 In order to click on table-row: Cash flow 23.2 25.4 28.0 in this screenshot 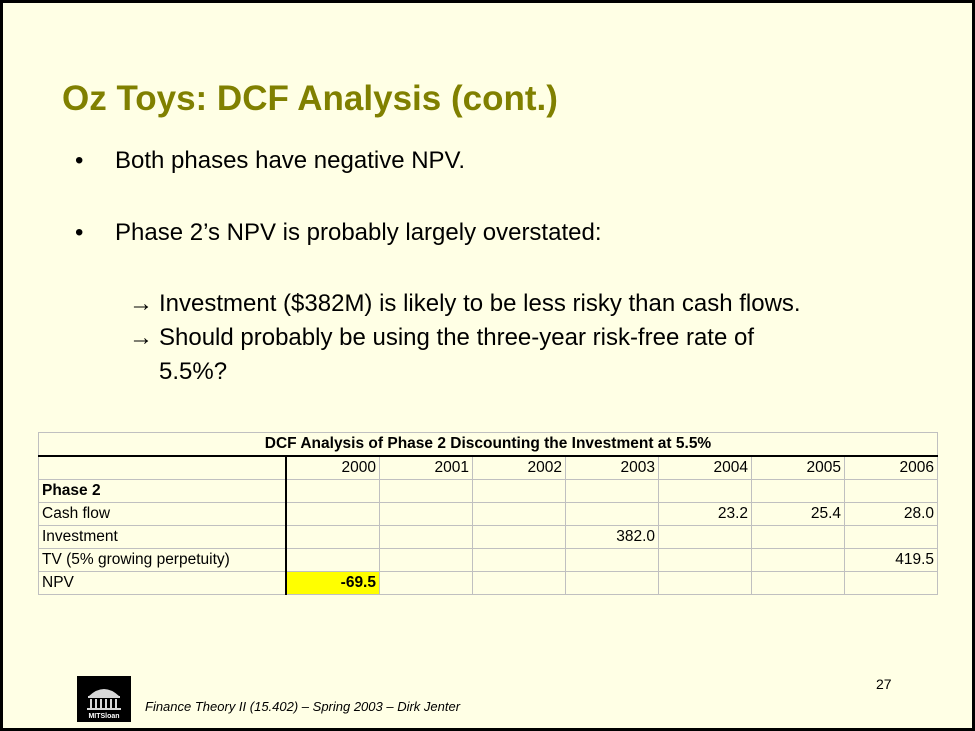, I will do `click(488, 514)`.